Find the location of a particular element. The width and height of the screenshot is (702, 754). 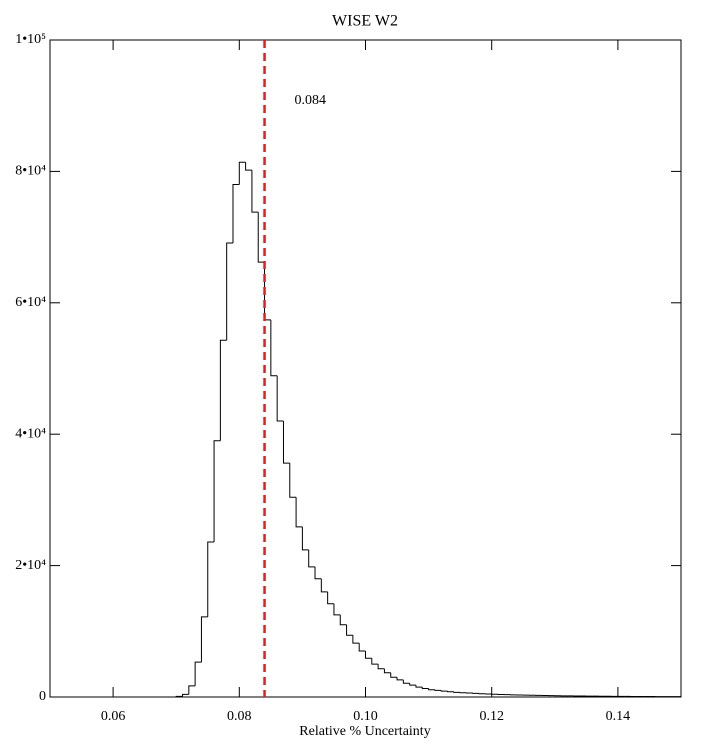

y-tick-label: 6•10⁴ is located at coordinates (30, 302).